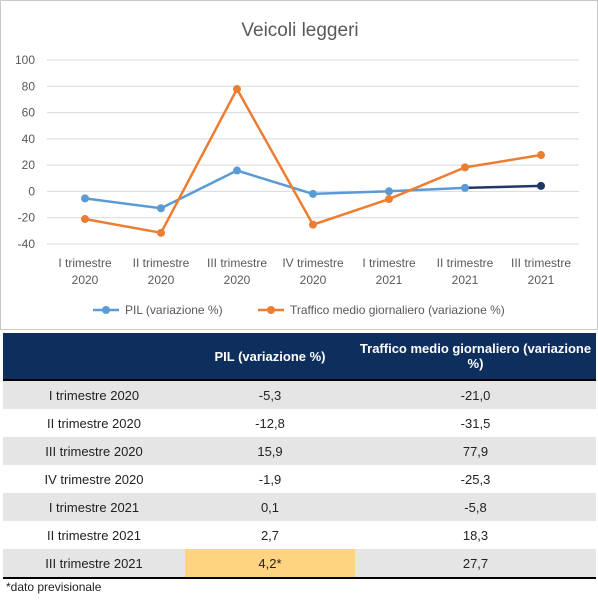 The width and height of the screenshot is (598, 603). I want to click on row-label: III trimestre 2020, so click(94, 451).